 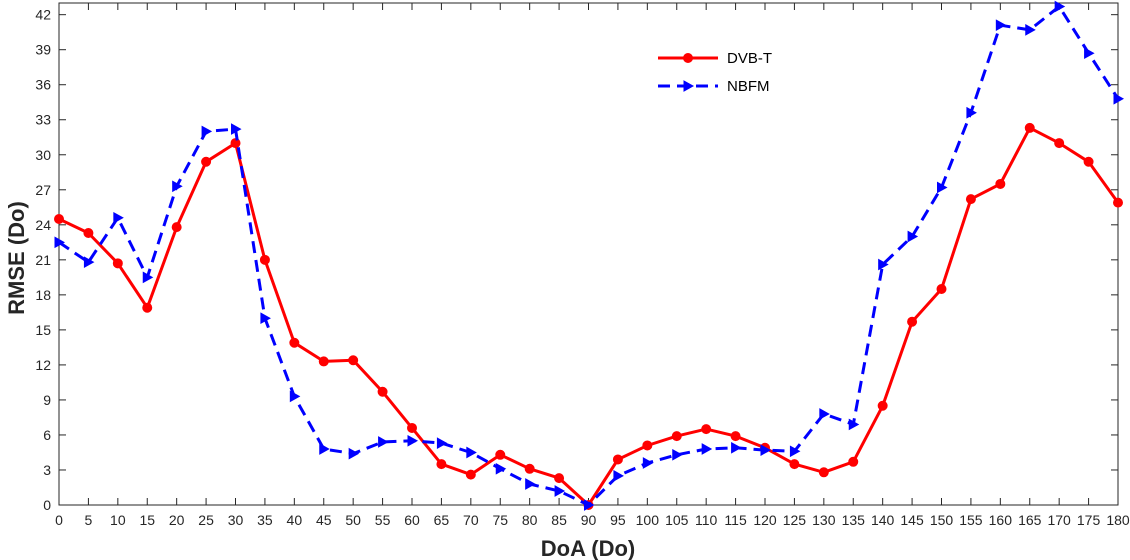 I want to click on x-tick-label: 135, so click(x=854, y=520).